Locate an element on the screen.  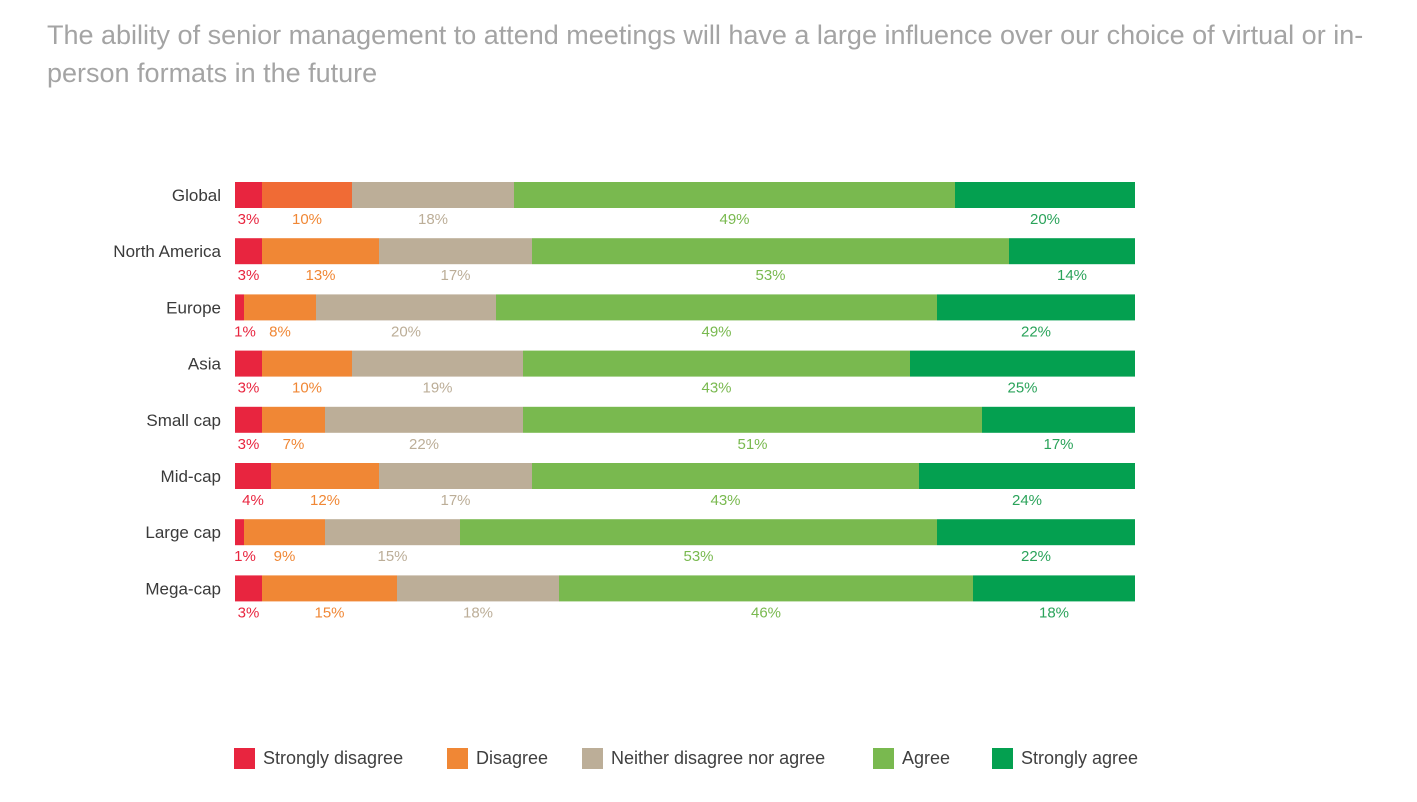
bar-segment-small-cap-disagree is located at coordinates (293, 419).